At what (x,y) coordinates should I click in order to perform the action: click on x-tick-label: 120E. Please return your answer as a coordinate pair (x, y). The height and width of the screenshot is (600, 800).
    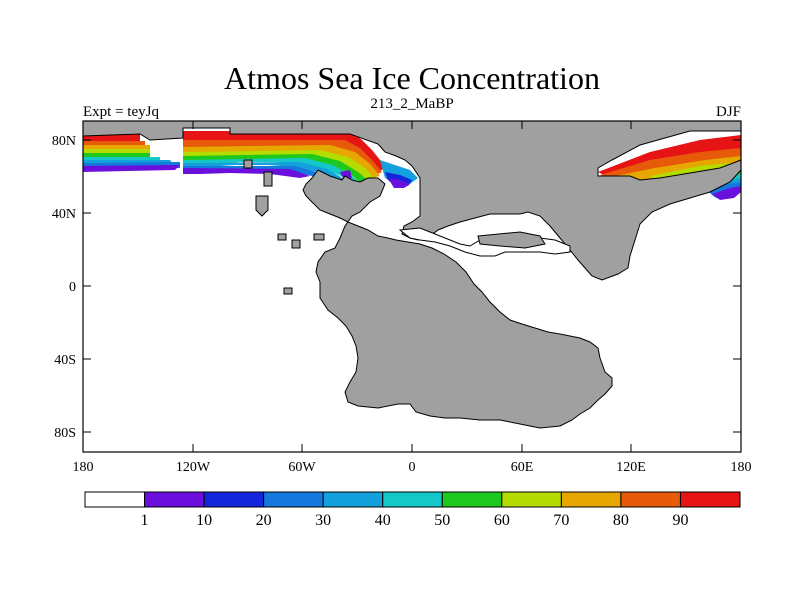
    Looking at the image, I should click on (631, 467).